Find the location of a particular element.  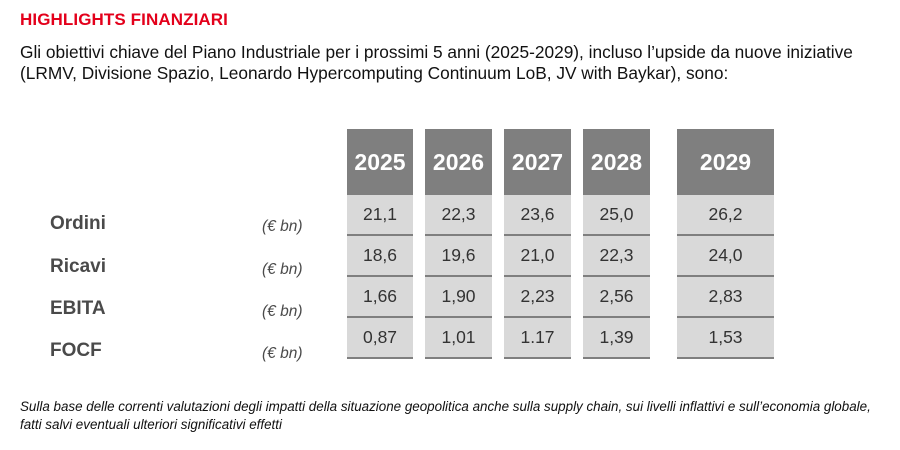

year-header: 2025 is located at coordinates (380, 162).